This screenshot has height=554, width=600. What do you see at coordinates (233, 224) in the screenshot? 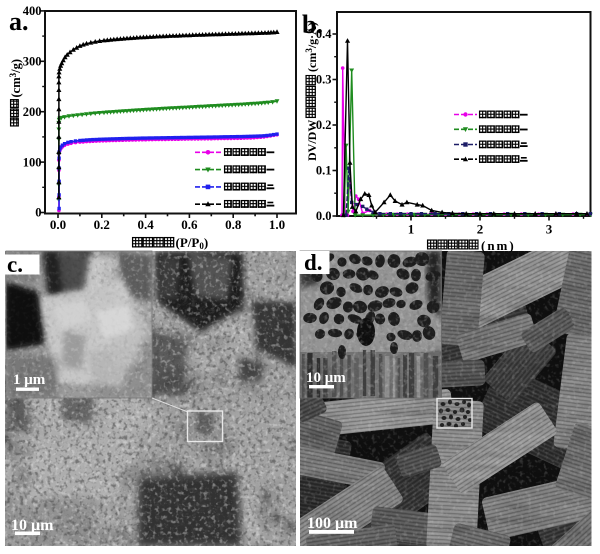
I see `svg-text: 0.8` at bounding box center [233, 224].